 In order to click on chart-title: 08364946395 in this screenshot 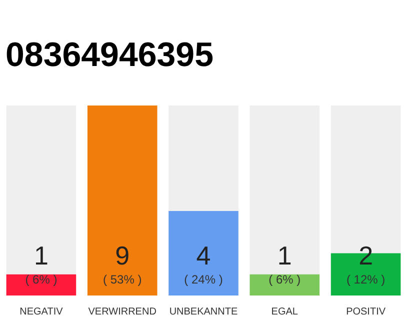, I will do `click(110, 55)`.